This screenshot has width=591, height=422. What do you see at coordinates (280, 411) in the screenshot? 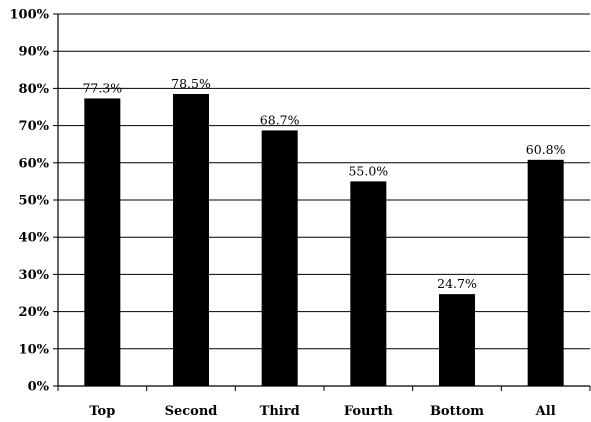
I see `x-tick-label: Third` at bounding box center [280, 411].